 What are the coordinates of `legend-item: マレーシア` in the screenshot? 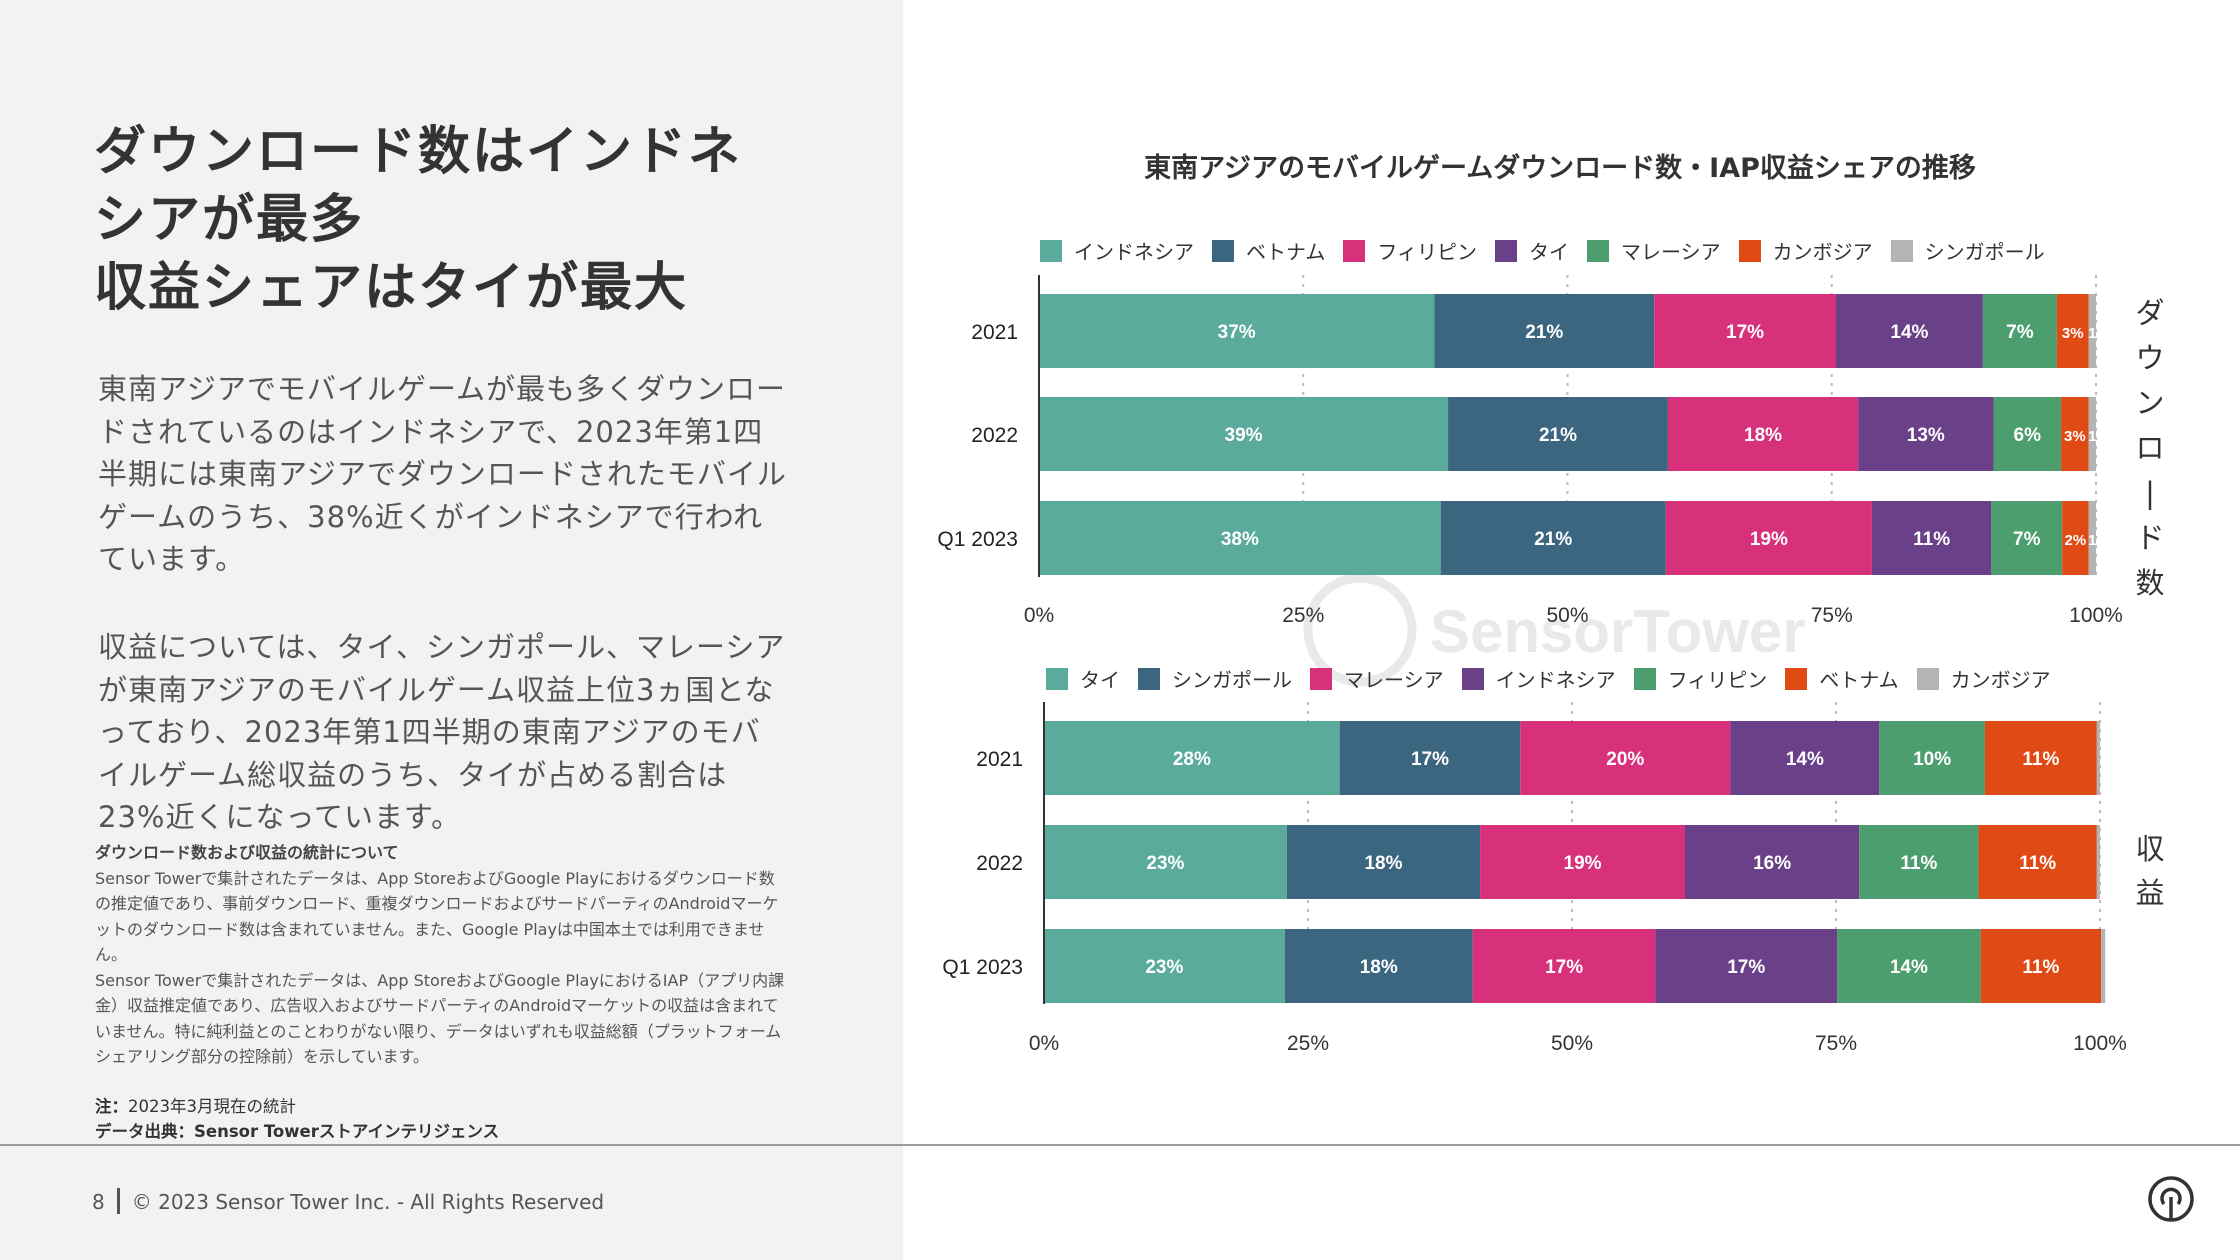 It's located at (1377, 678).